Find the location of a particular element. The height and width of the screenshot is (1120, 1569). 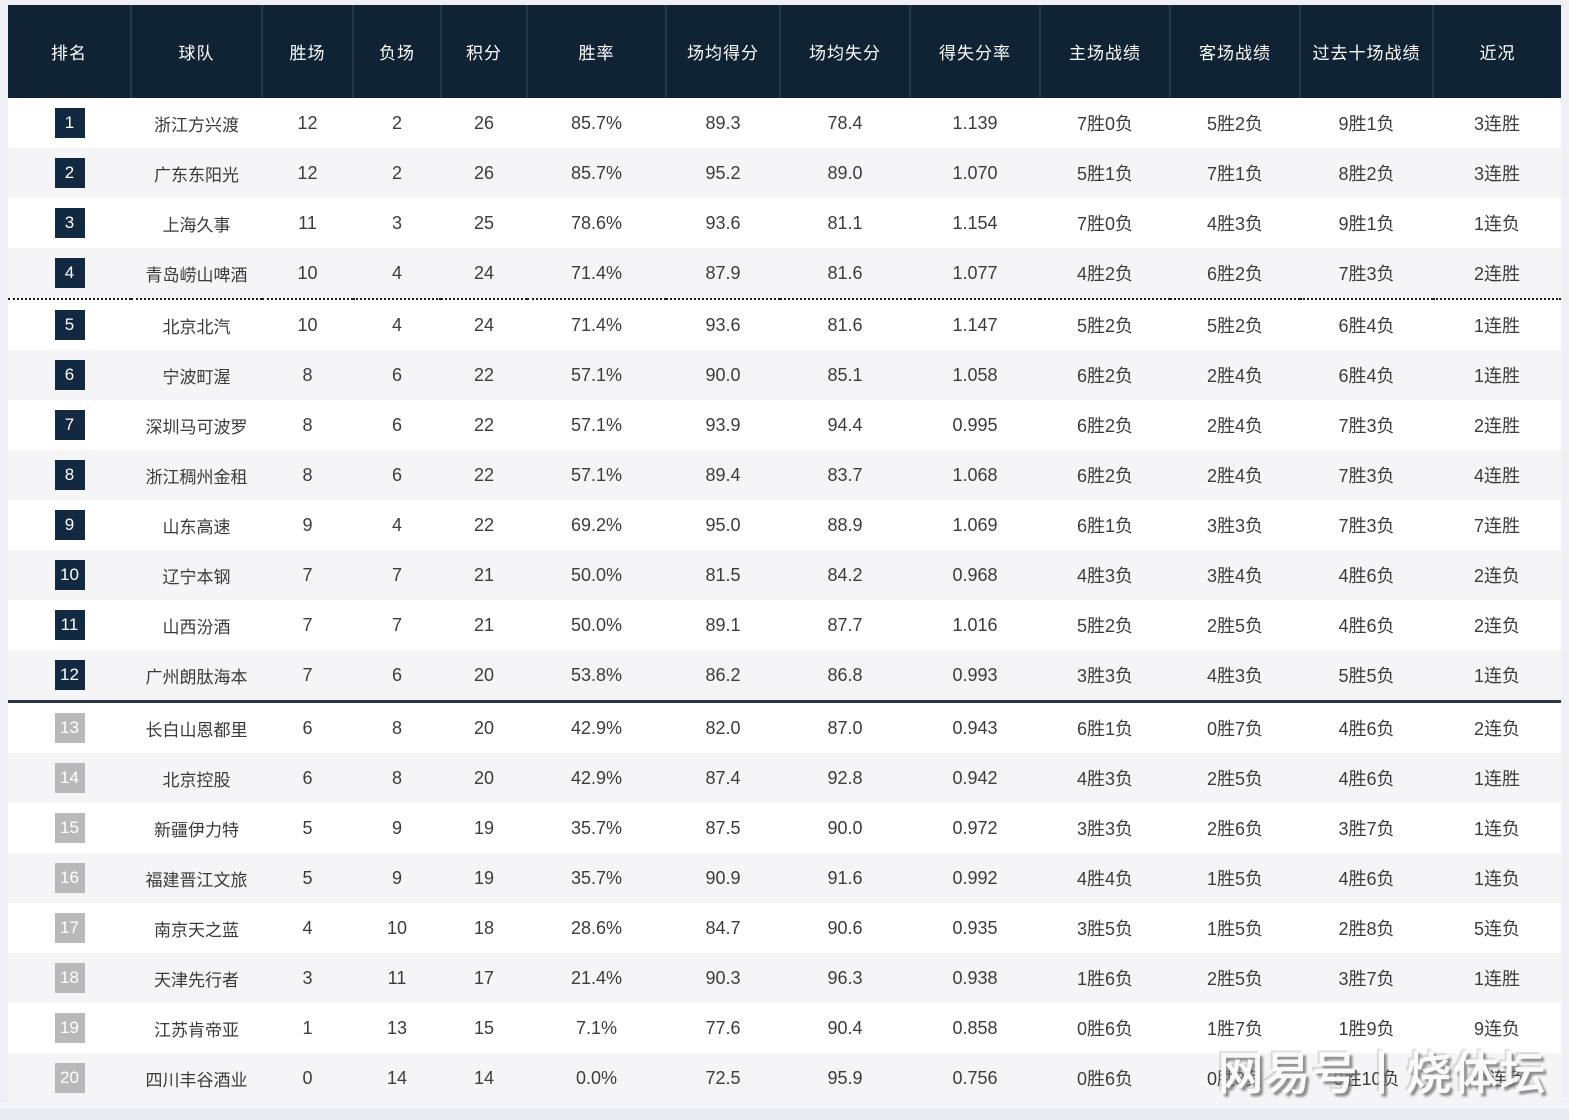

column-header-last10: 过去十场战绩 is located at coordinates (1367, 51).